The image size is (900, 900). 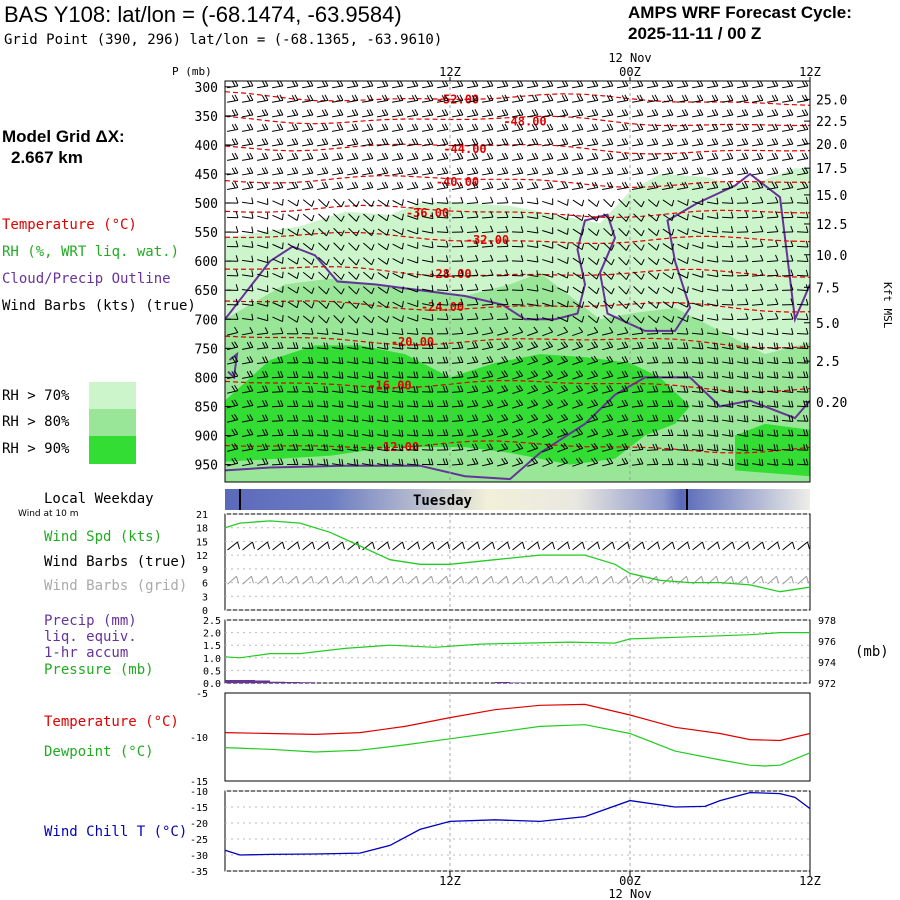 What do you see at coordinates (517, 562) in the screenshot?
I see `wind-panel-frame` at bounding box center [517, 562].